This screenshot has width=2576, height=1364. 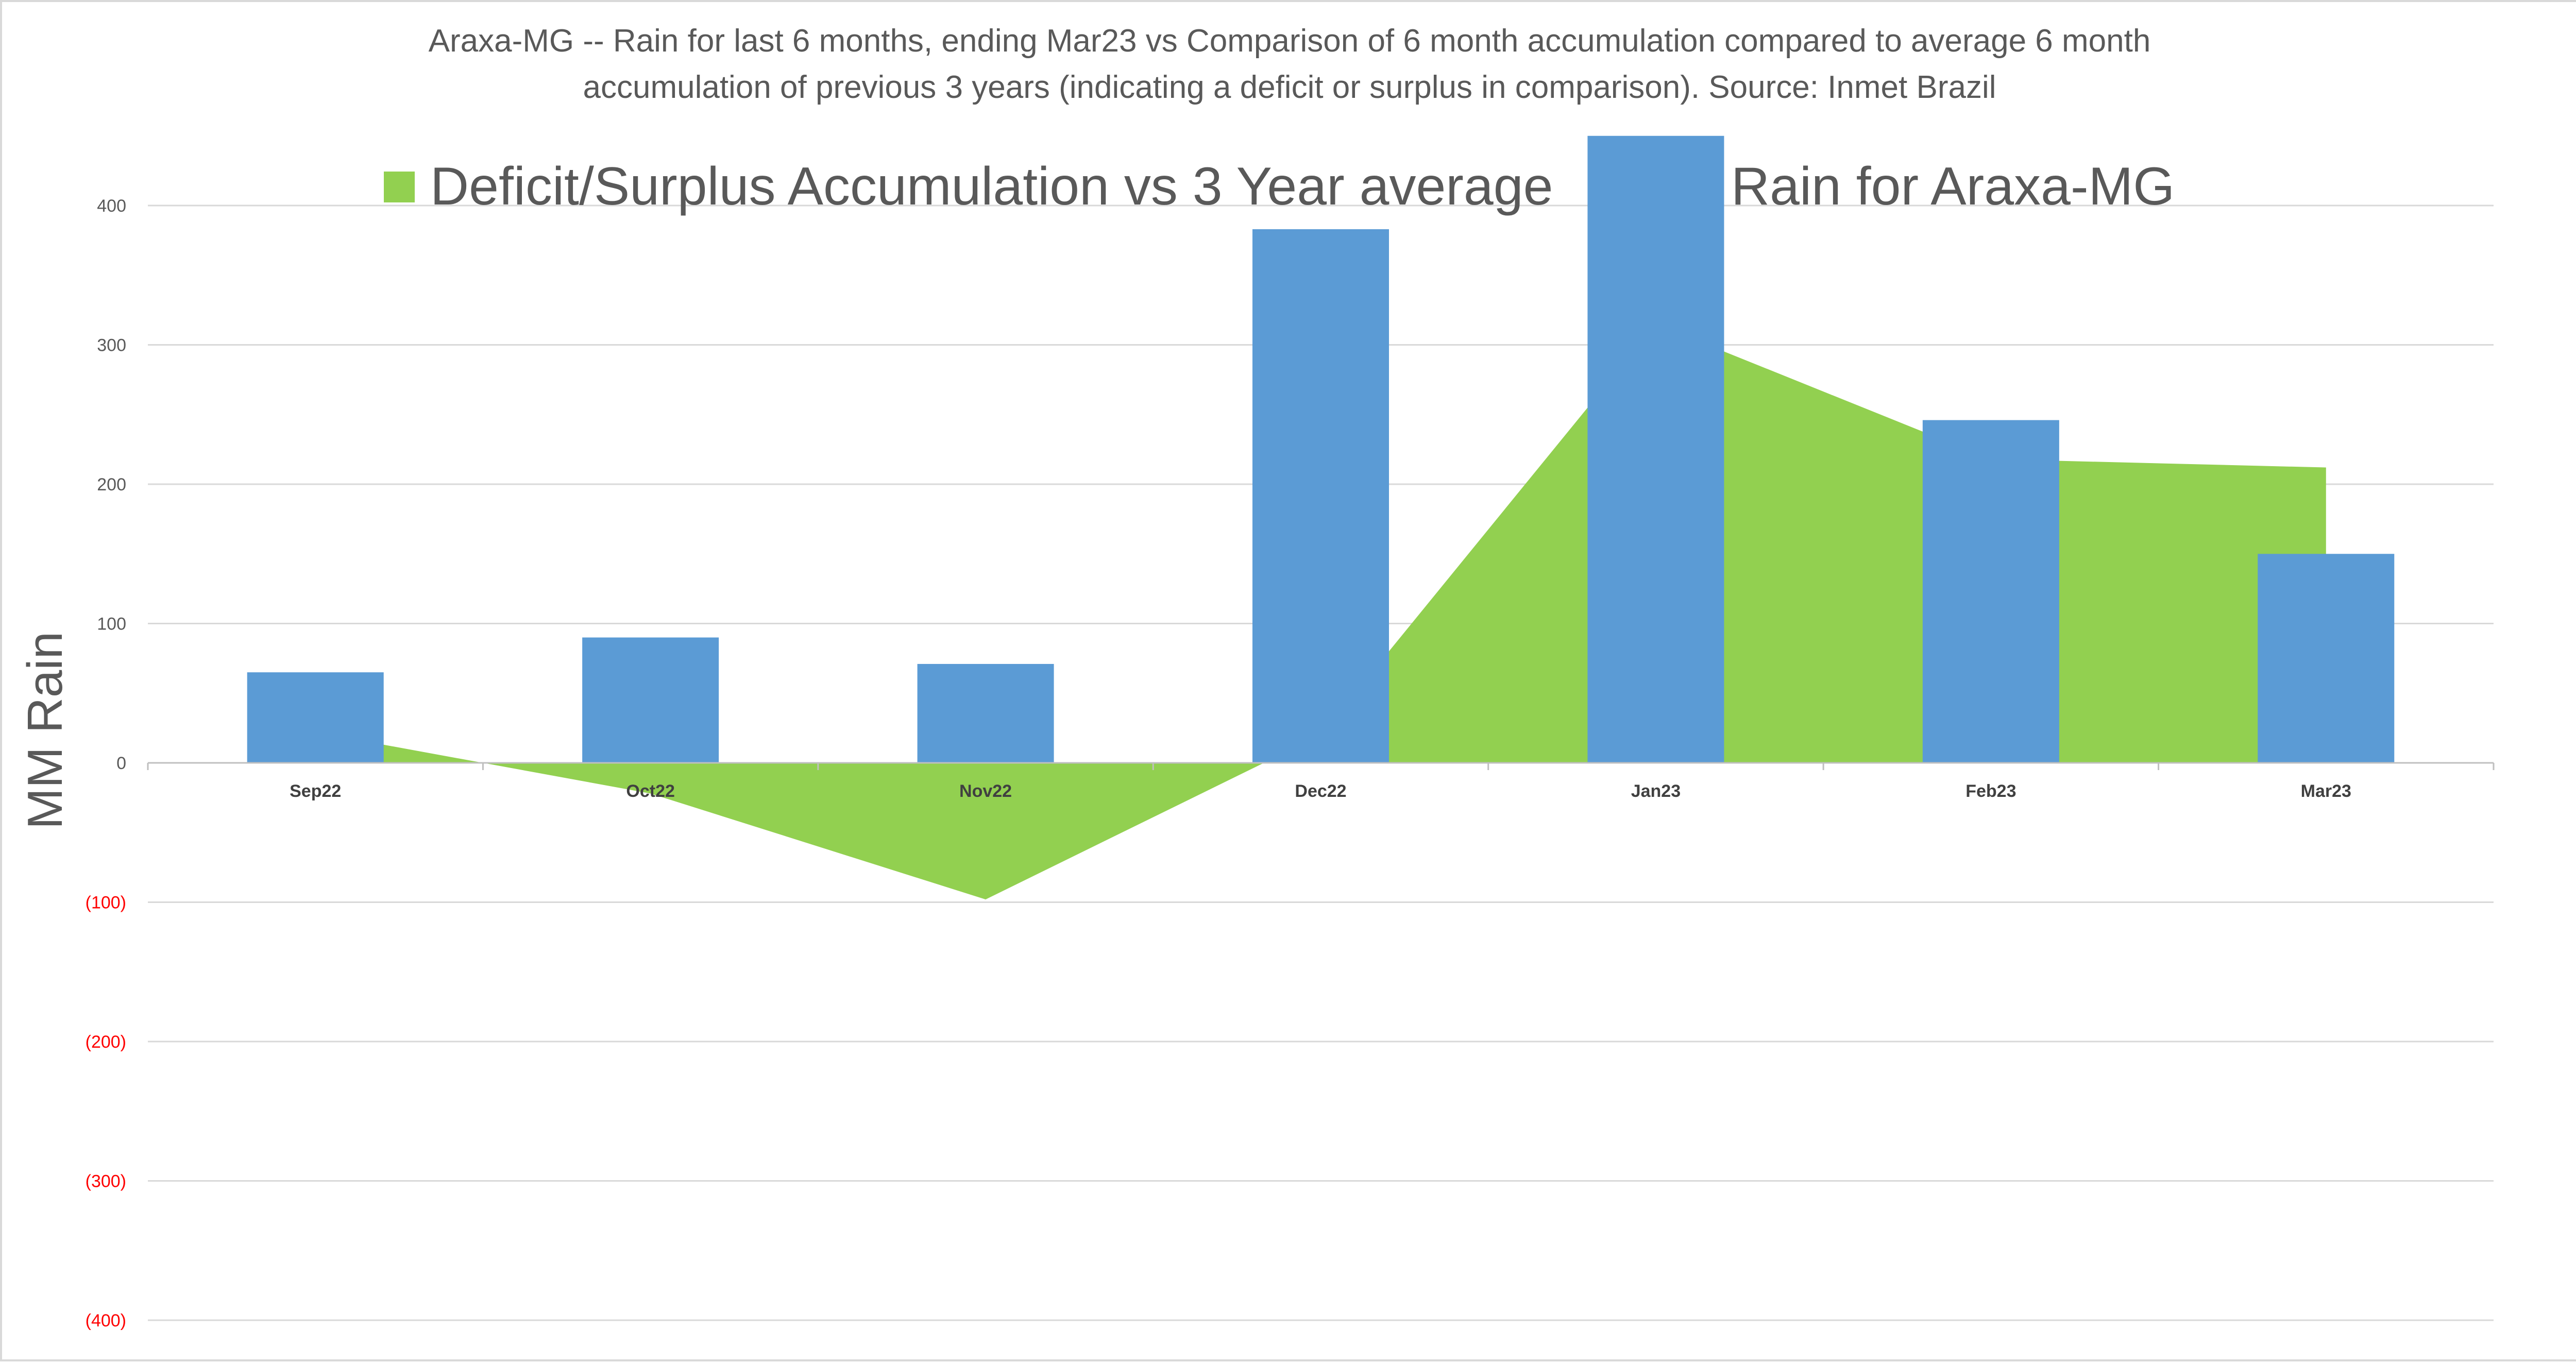 I want to click on legend-swatch-deficit-surplus, so click(x=399, y=187).